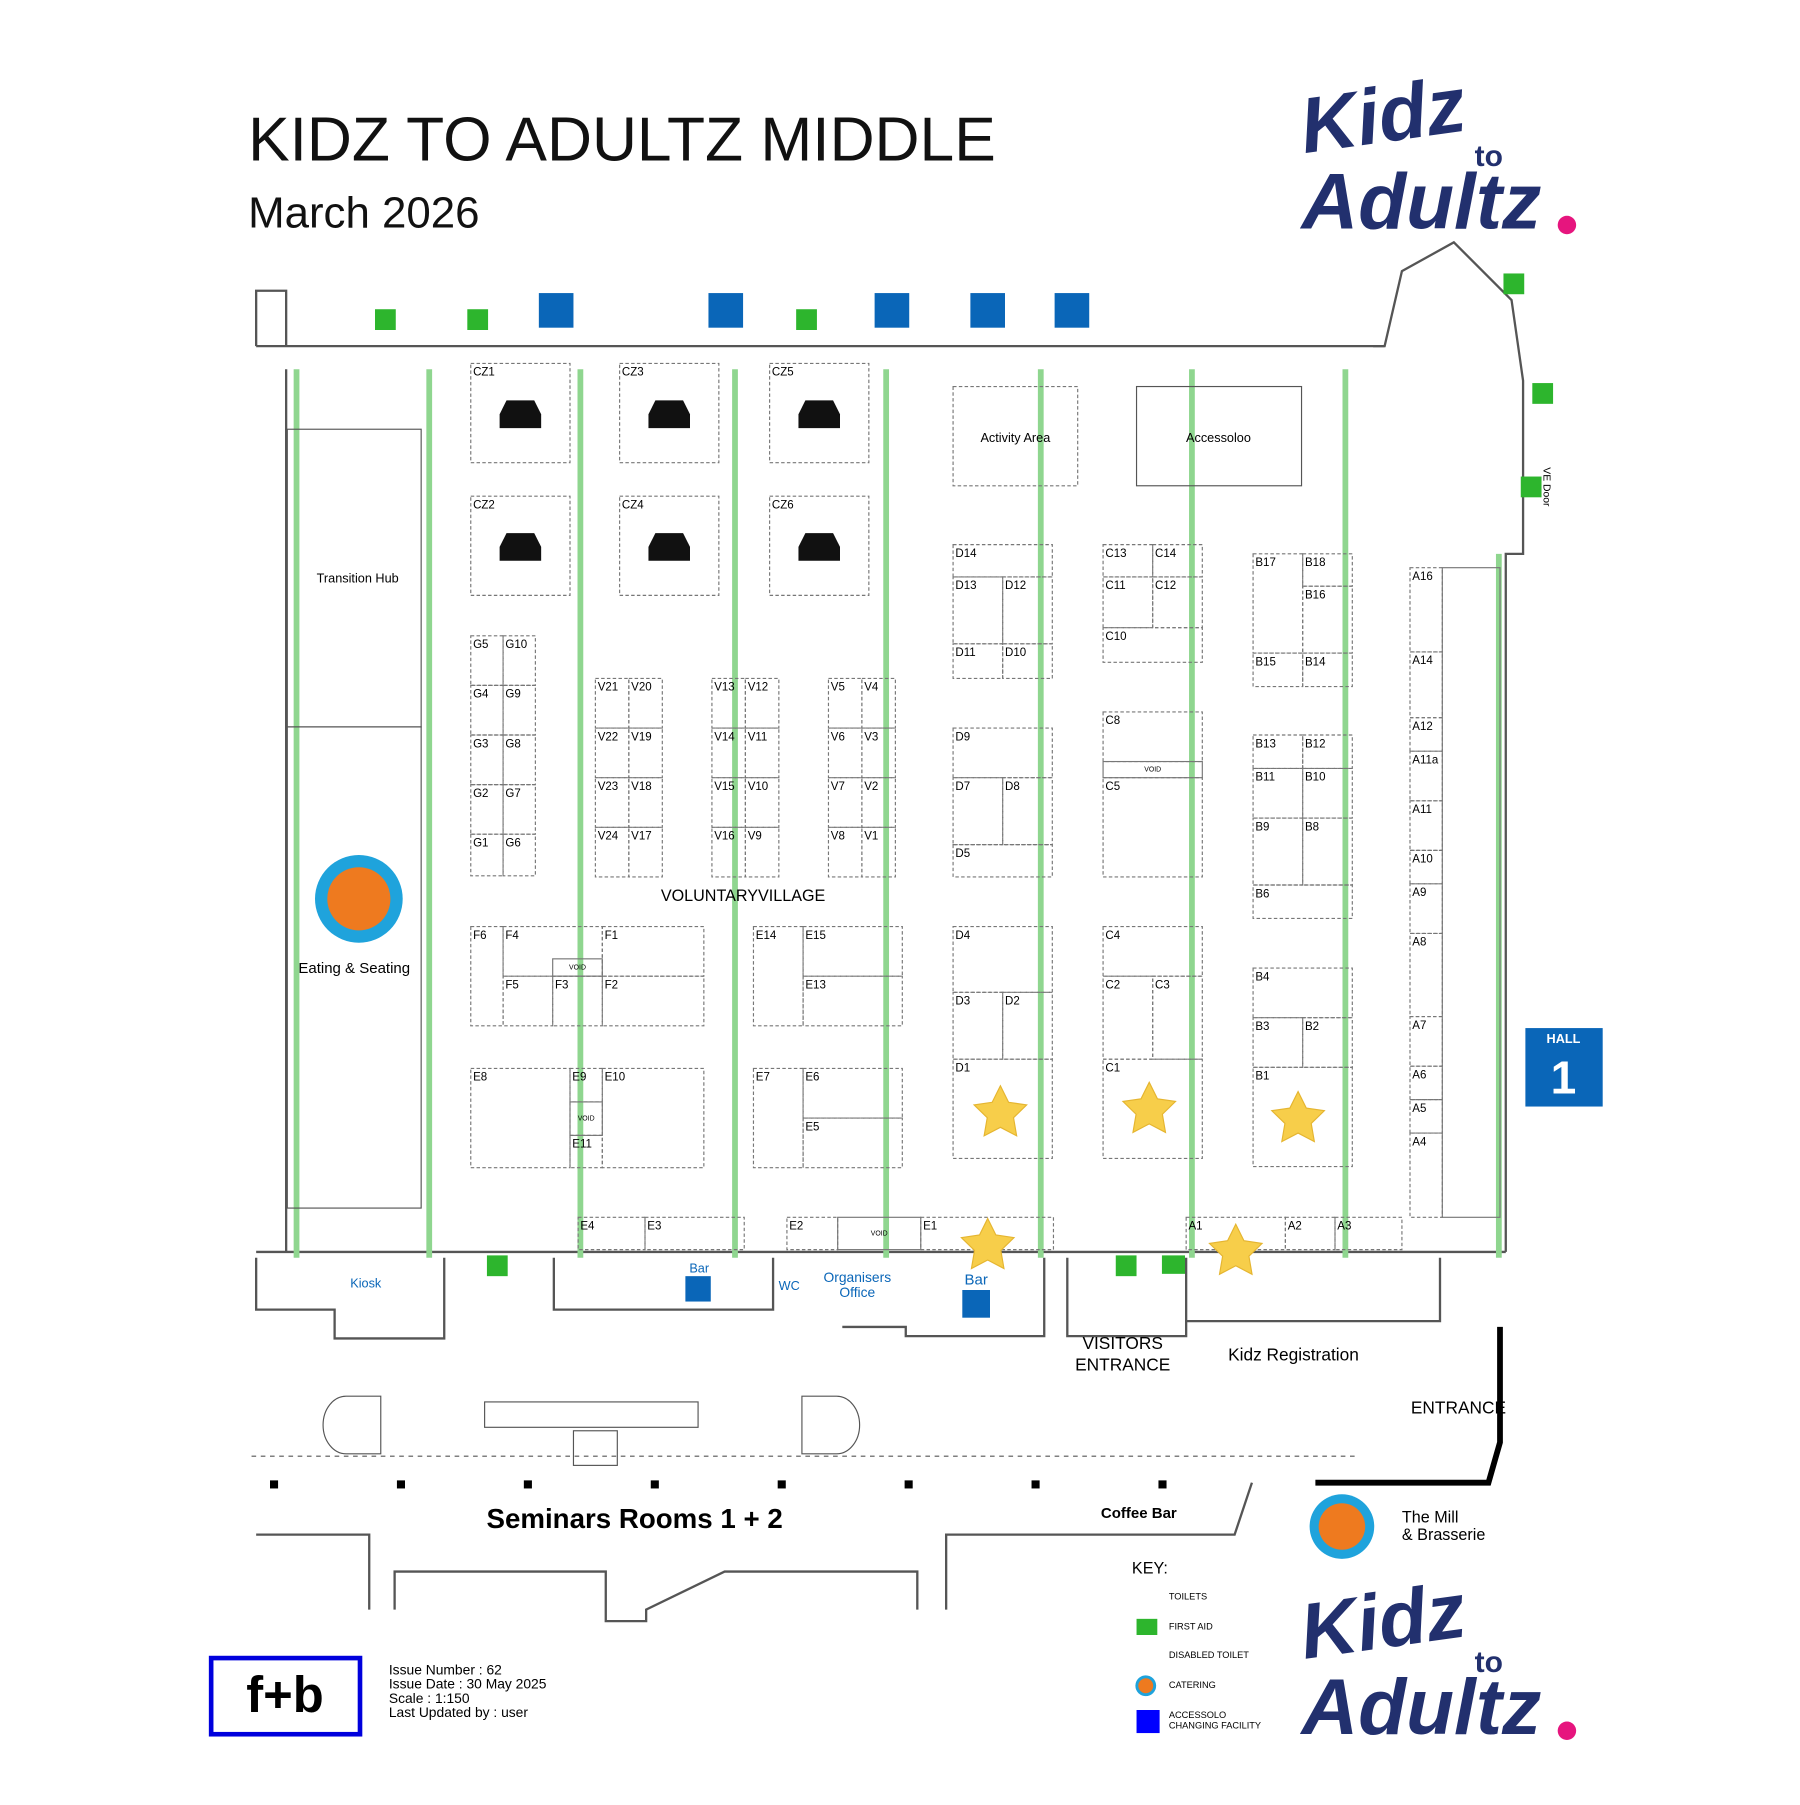 The height and width of the screenshot is (1805, 1800). What do you see at coordinates (484, 373) in the screenshot?
I see `booth-label: CZ1` at bounding box center [484, 373].